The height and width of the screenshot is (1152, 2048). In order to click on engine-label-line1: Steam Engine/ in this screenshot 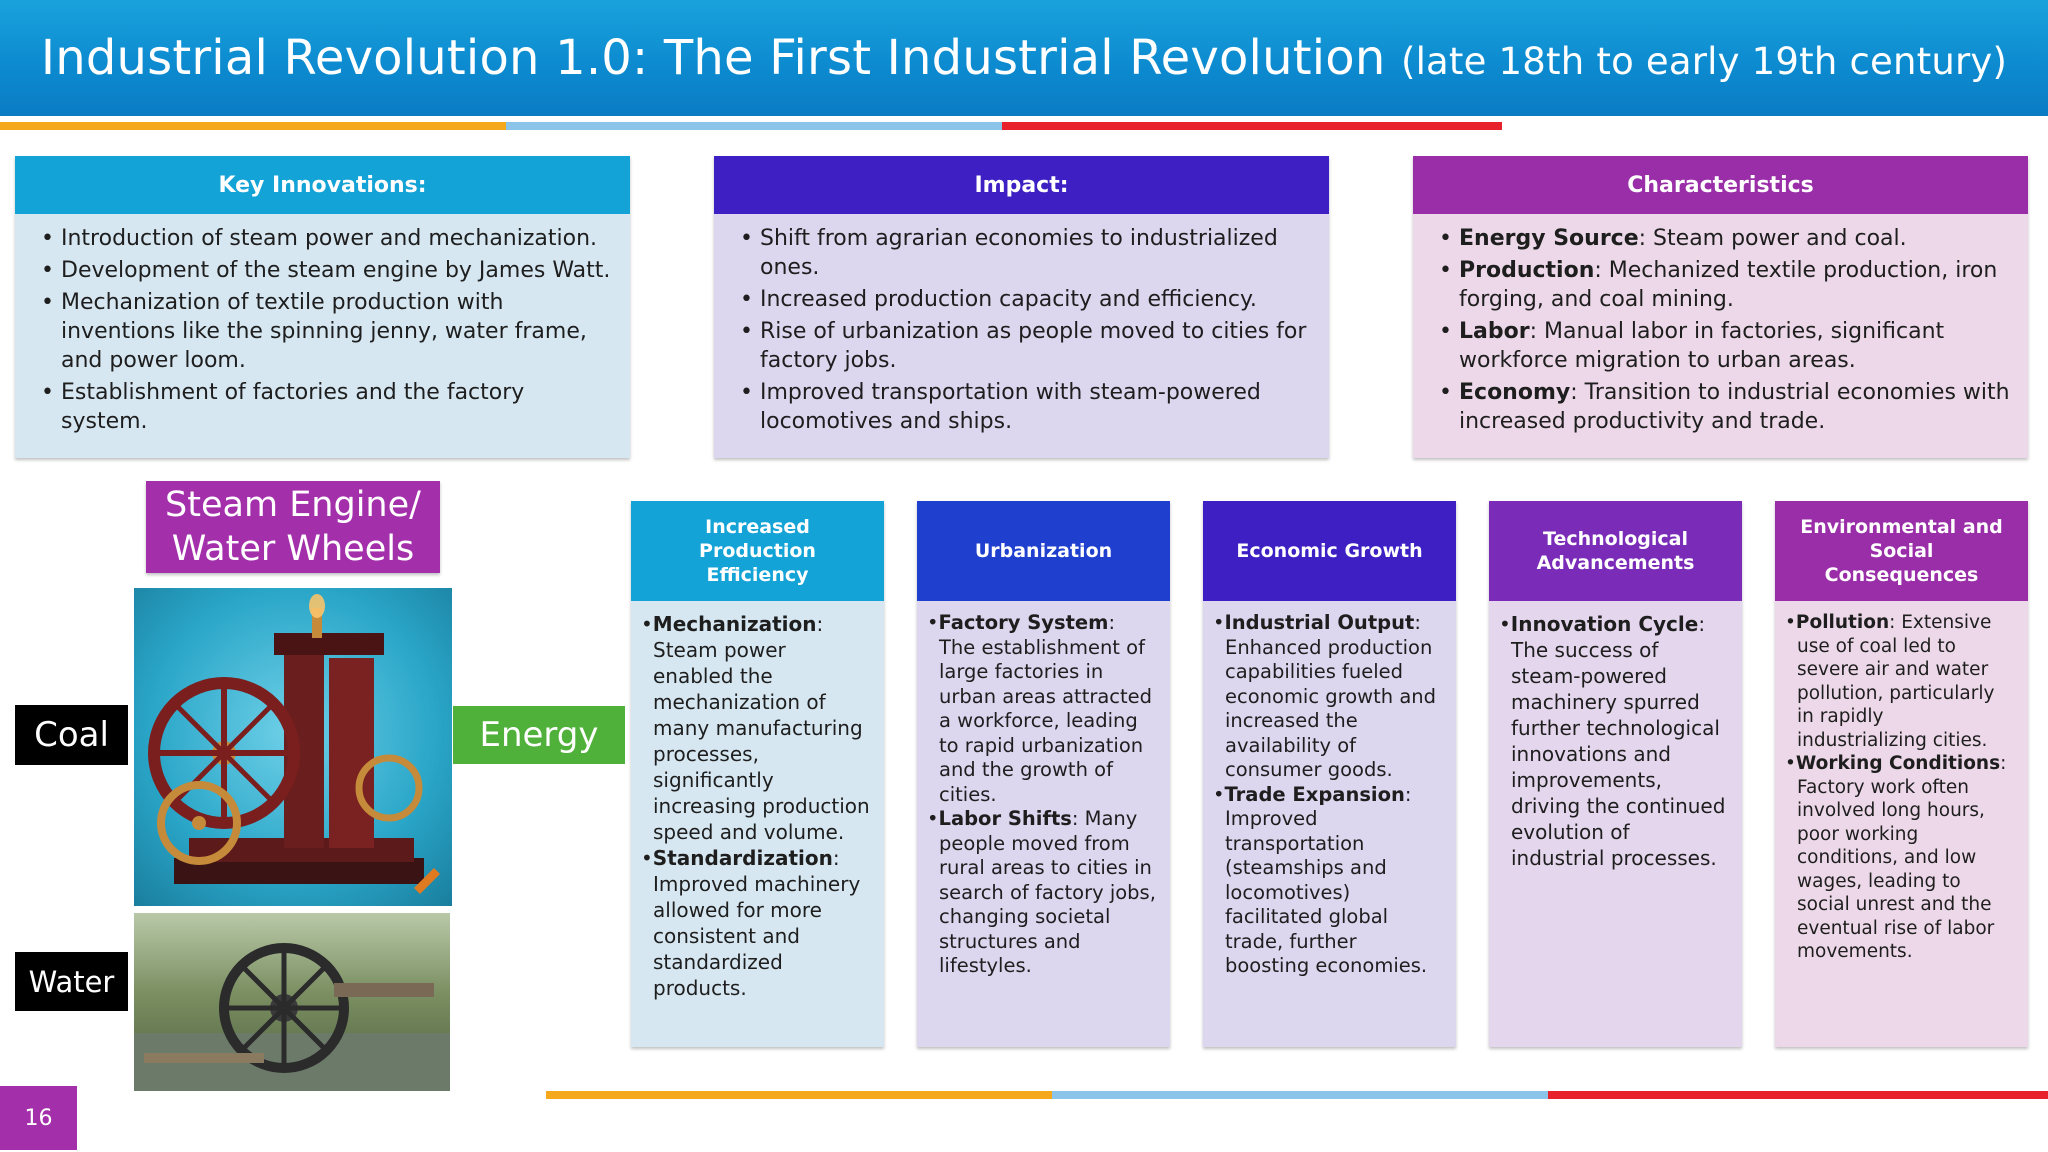, I will do `click(293, 505)`.